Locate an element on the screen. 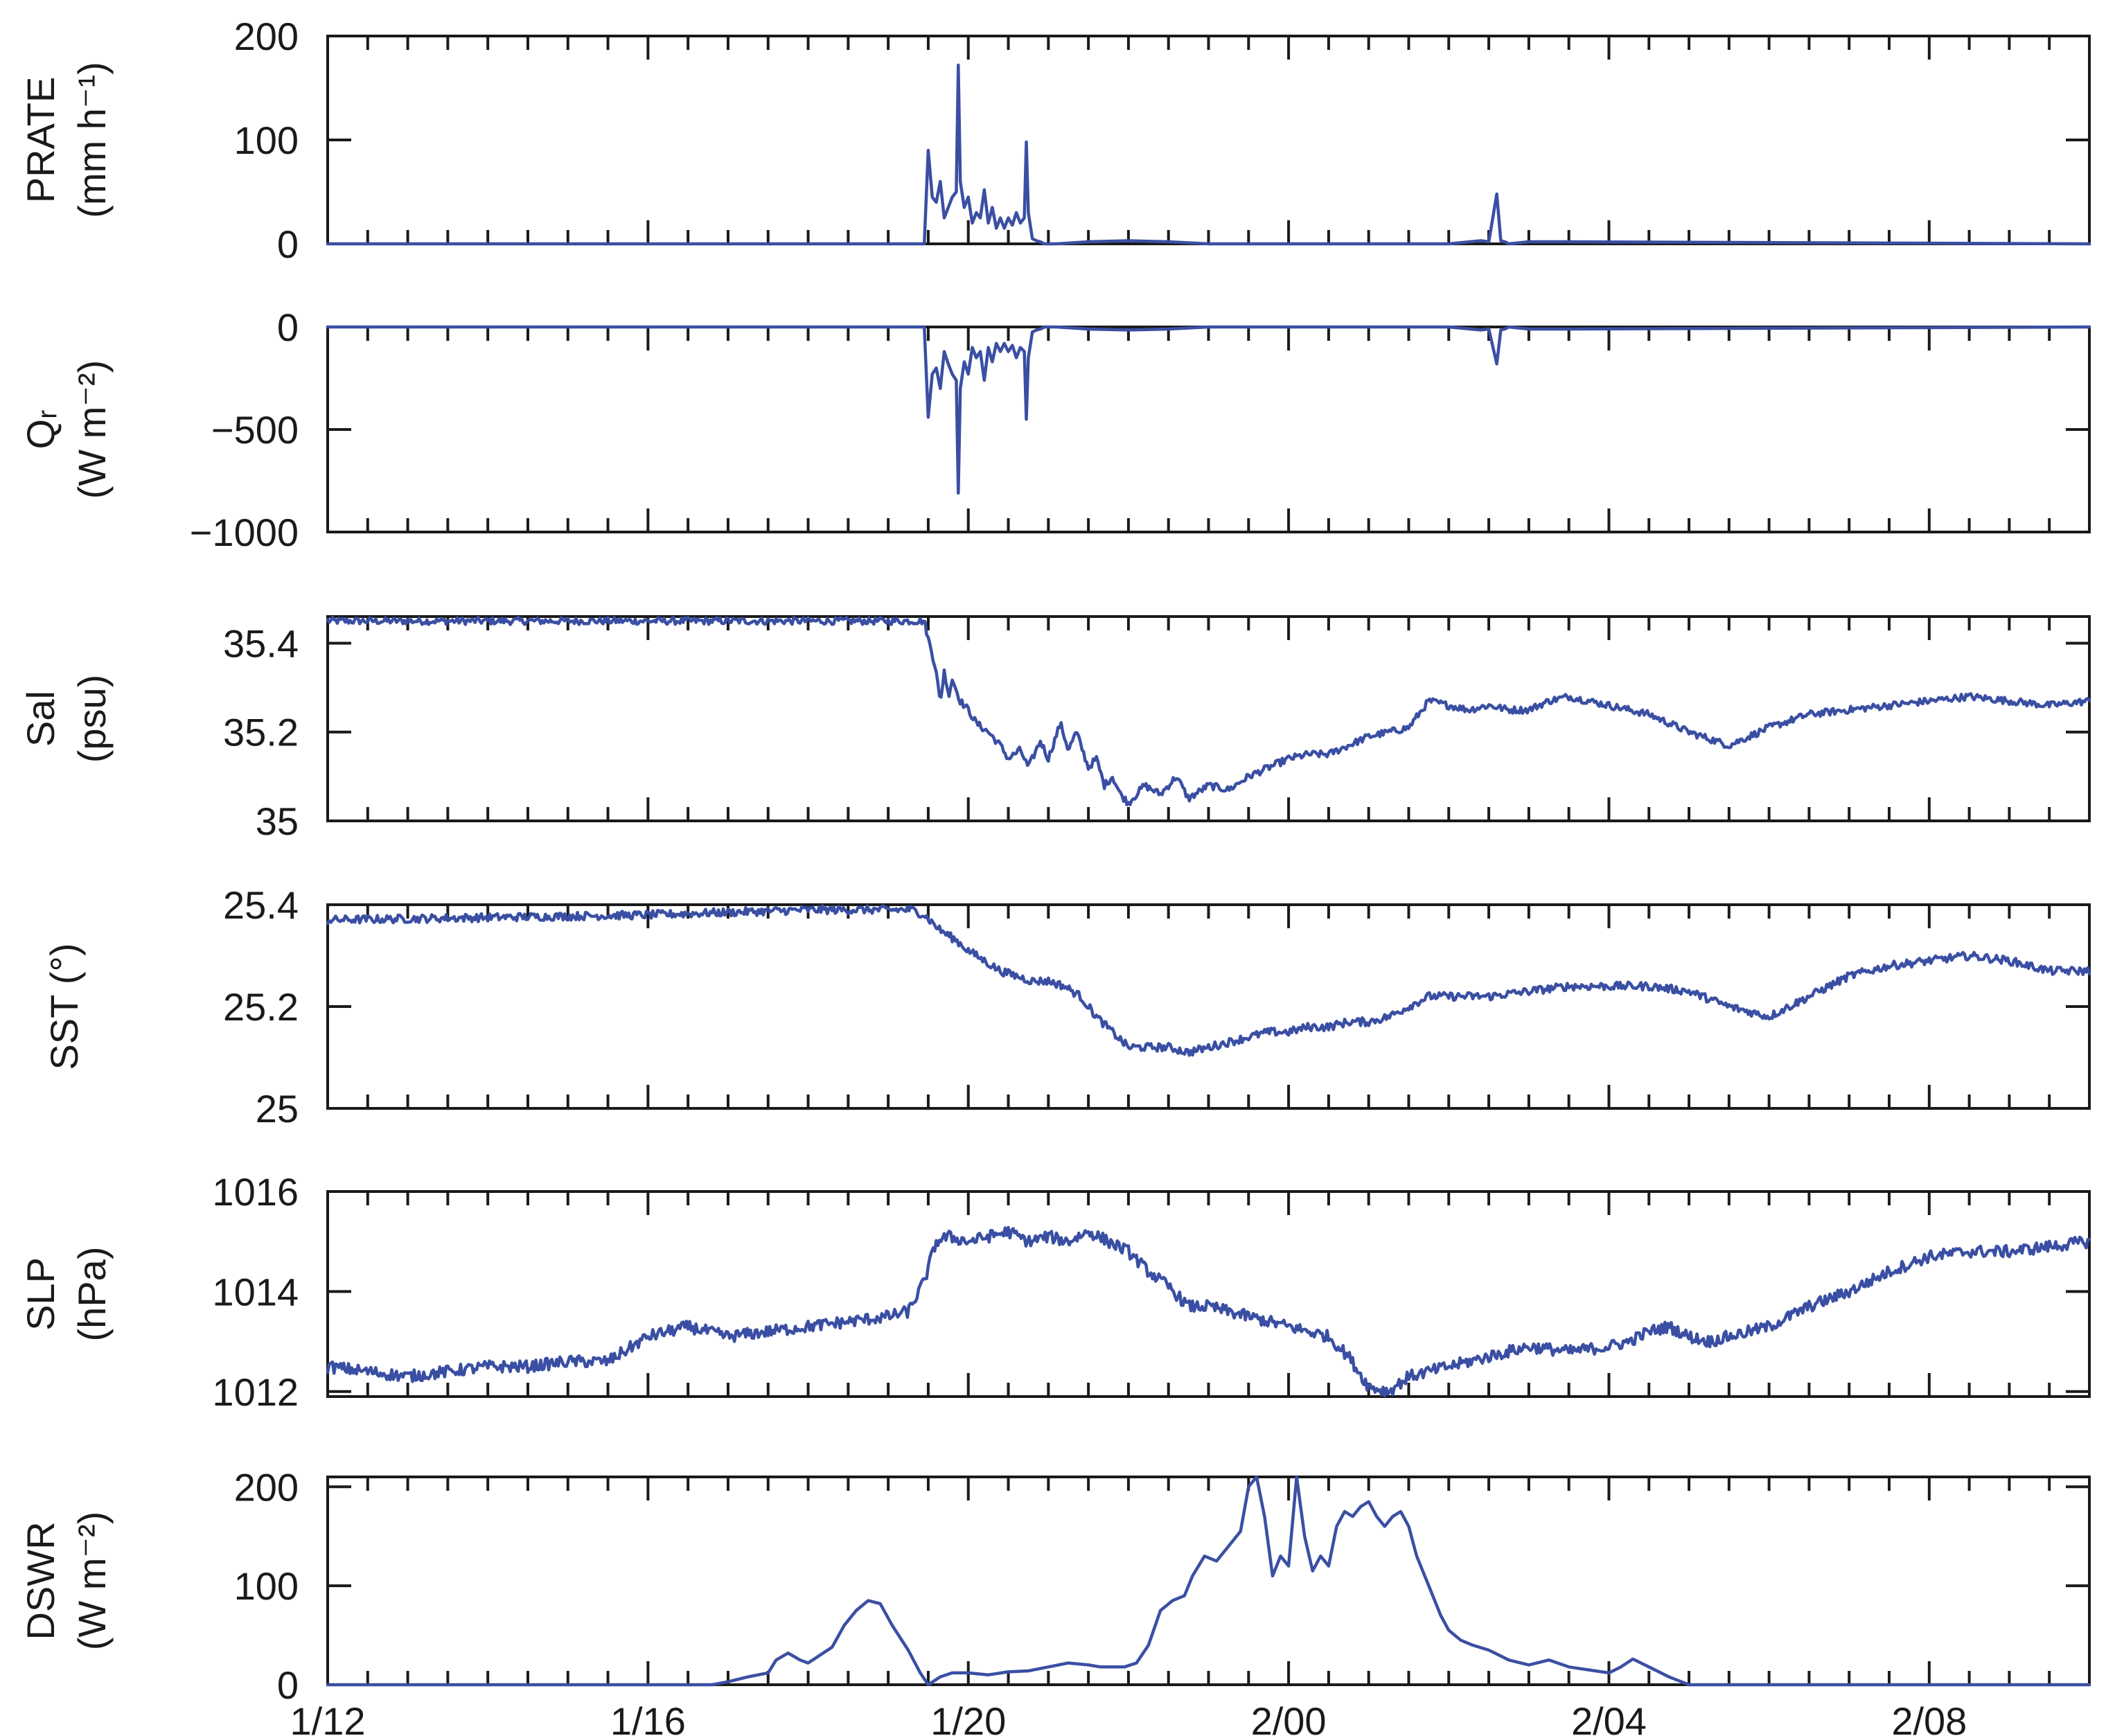 This screenshot has width=2124, height=1736. series-line-sst is located at coordinates (1208, 980).